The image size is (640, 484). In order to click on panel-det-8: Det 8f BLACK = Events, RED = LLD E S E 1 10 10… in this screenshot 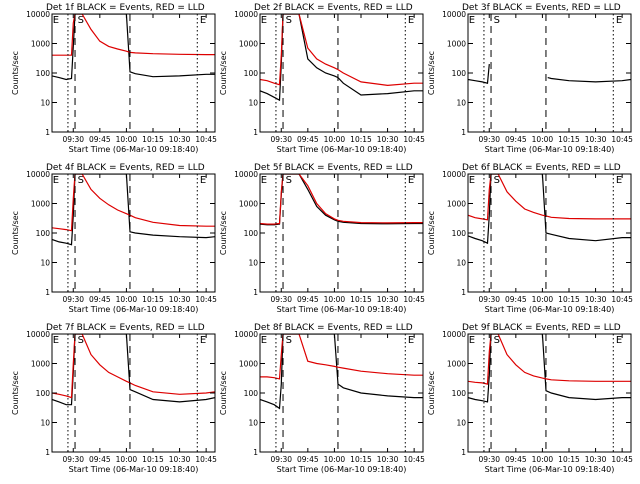, I will do `click(322, 398)`.